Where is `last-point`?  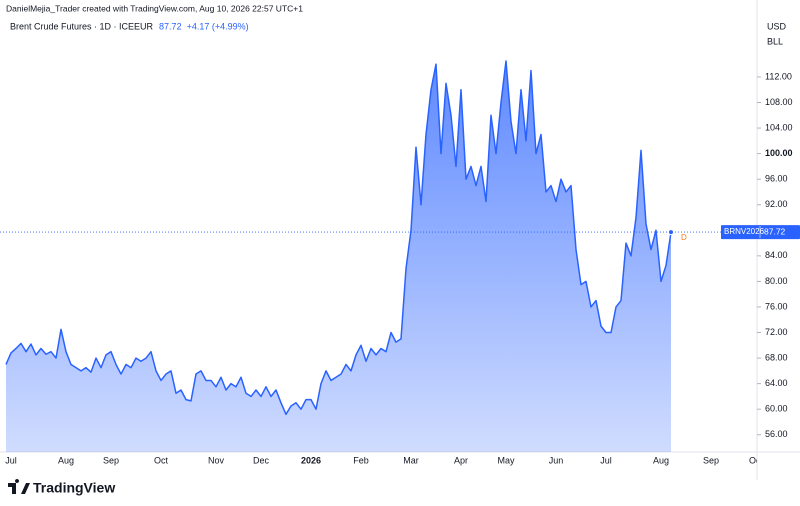 last-point is located at coordinates (671, 232).